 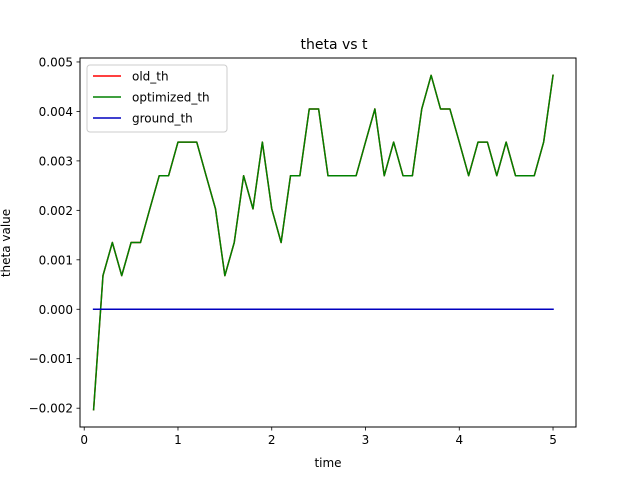 I want to click on legend-label-old_th: old_th, so click(x=150, y=77).